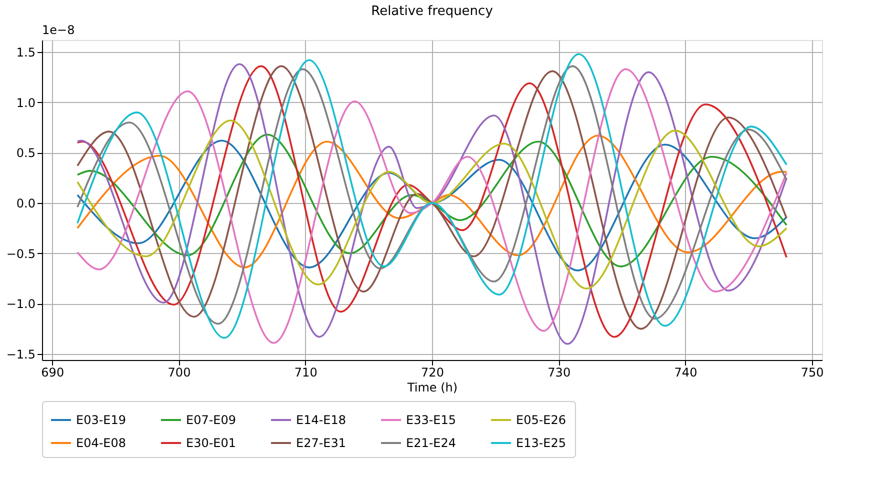 The height and width of the screenshot is (503, 874). I want to click on x-tick-label: 710, so click(306, 373).